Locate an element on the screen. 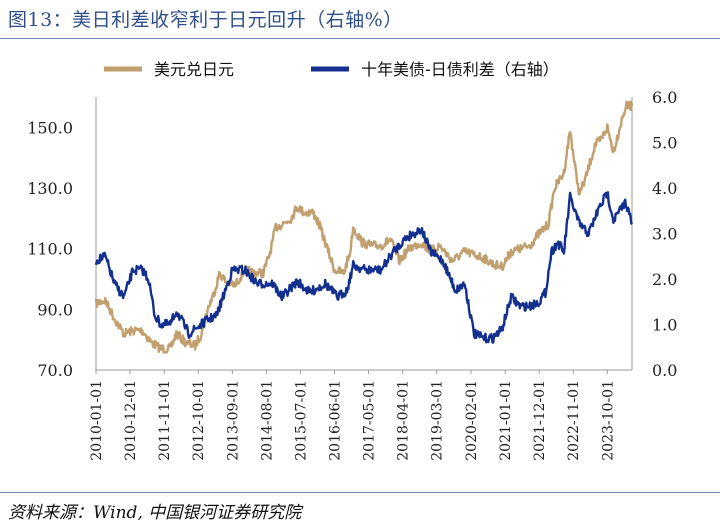 This screenshot has width=720, height=524. x-tick-label: 2023-10-01 is located at coordinates (608, 420).